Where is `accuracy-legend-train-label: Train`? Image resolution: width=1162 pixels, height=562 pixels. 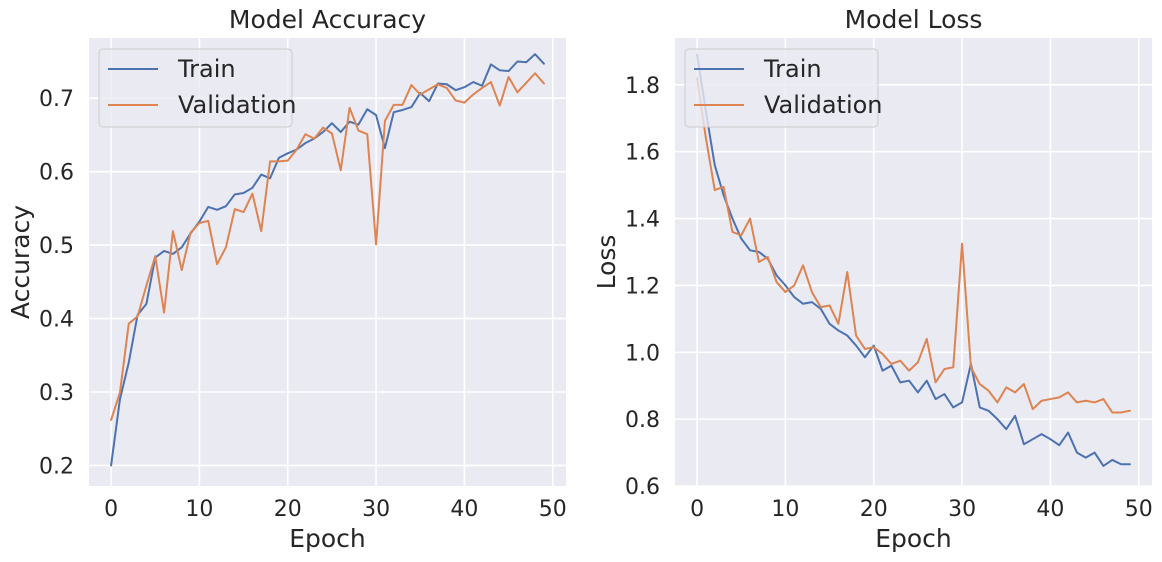 accuracy-legend-train-label: Train is located at coordinates (206, 69).